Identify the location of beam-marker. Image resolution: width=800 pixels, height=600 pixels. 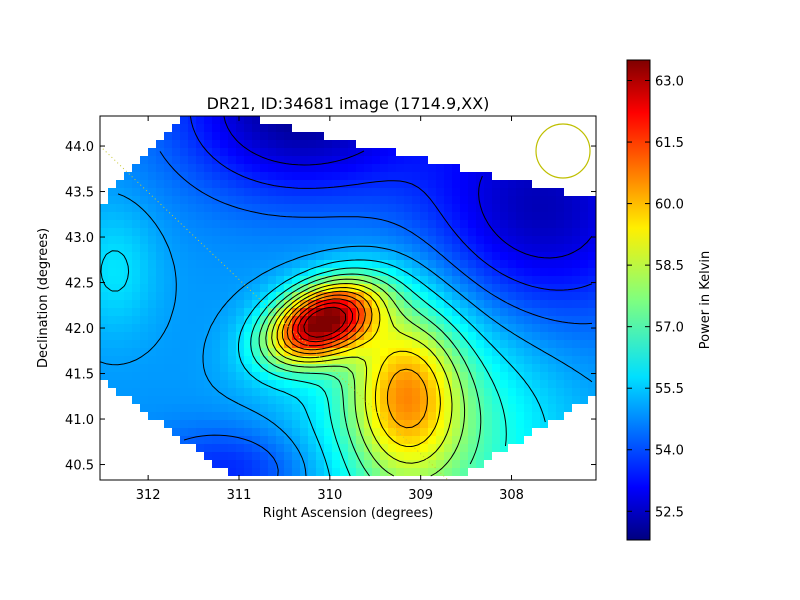
(563, 151).